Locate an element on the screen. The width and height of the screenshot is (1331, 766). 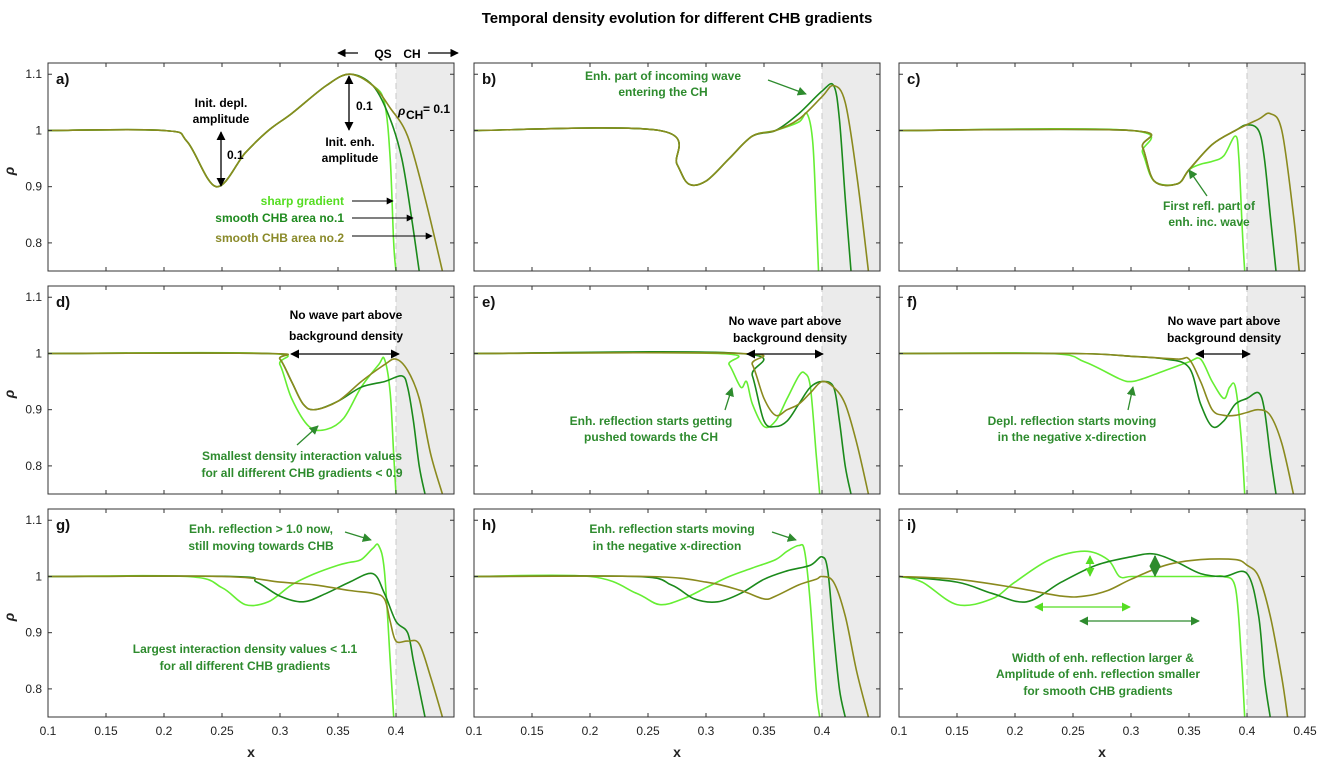
panel-label: h) is located at coordinates (489, 525).